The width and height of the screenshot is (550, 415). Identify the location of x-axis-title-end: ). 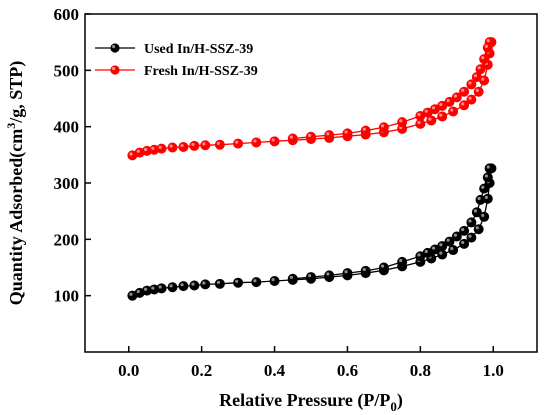
(400, 400).